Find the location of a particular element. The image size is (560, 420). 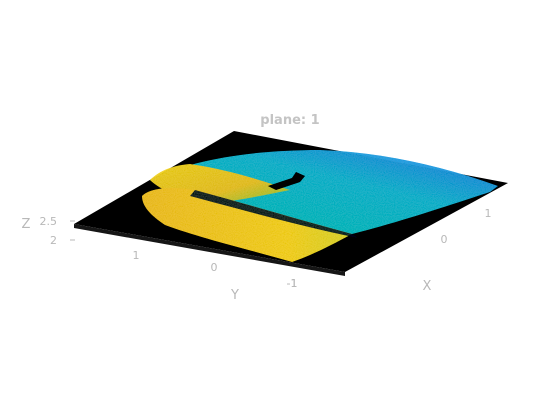

axes-floor-edge is located at coordinates (209, 250).